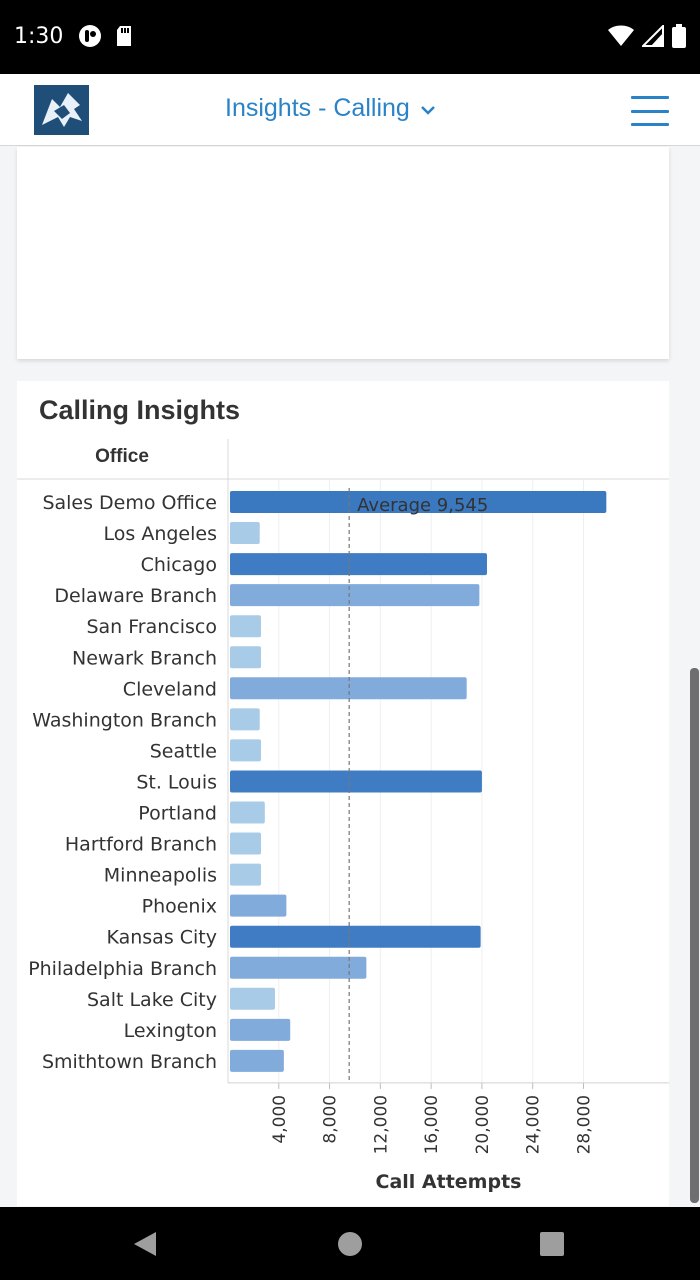  What do you see at coordinates (160, 534) in the screenshot?
I see `category-label: Los Angeles` at bounding box center [160, 534].